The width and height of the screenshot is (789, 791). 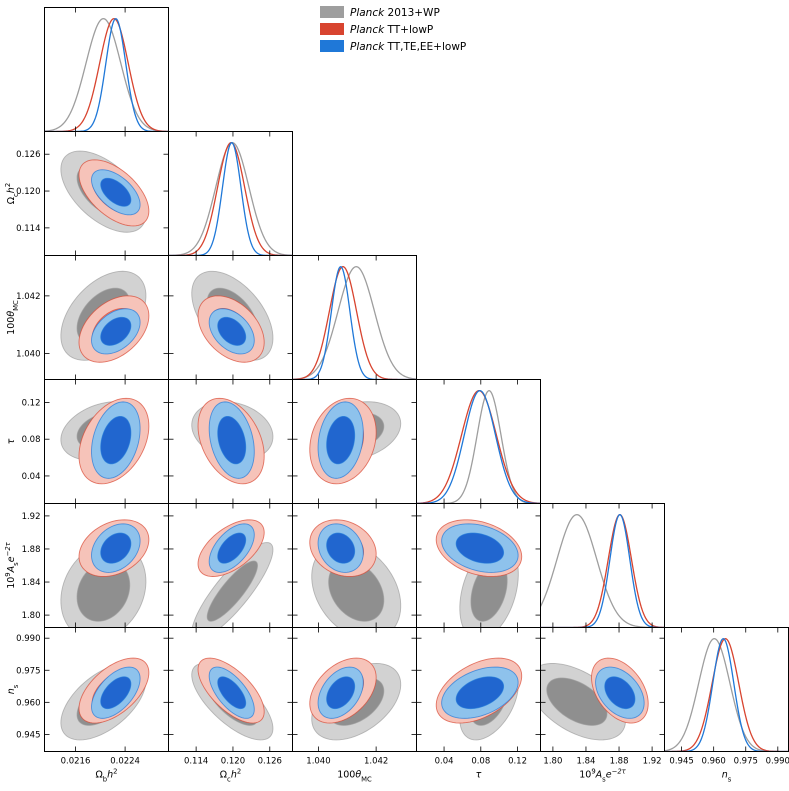 I want to click on x-axis-title-theta: 100θMC, so click(x=354, y=777).